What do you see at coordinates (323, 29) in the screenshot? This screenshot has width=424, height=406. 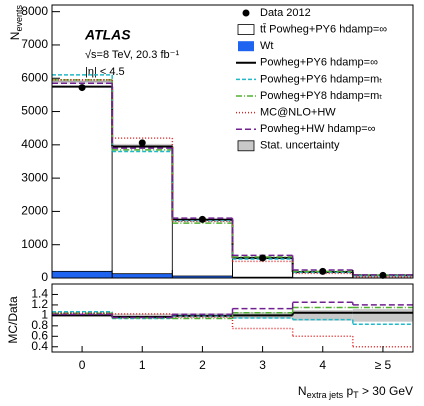 I see `legend-label: tt̄ Powheg+PY6 hdamp=∞` at bounding box center [323, 29].